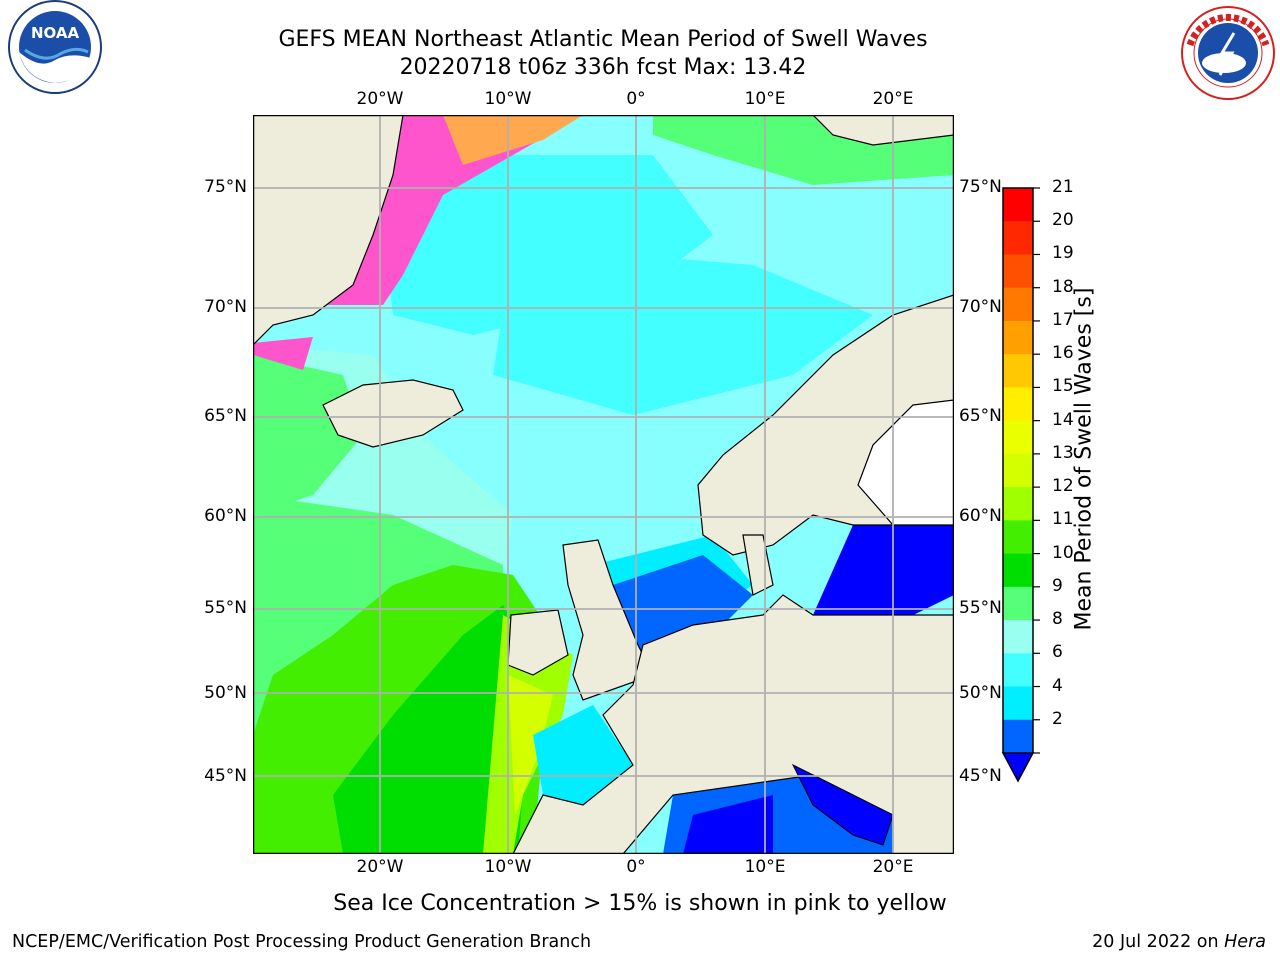  I want to click on lon-label-bottom-20e: 20°E, so click(893, 867).